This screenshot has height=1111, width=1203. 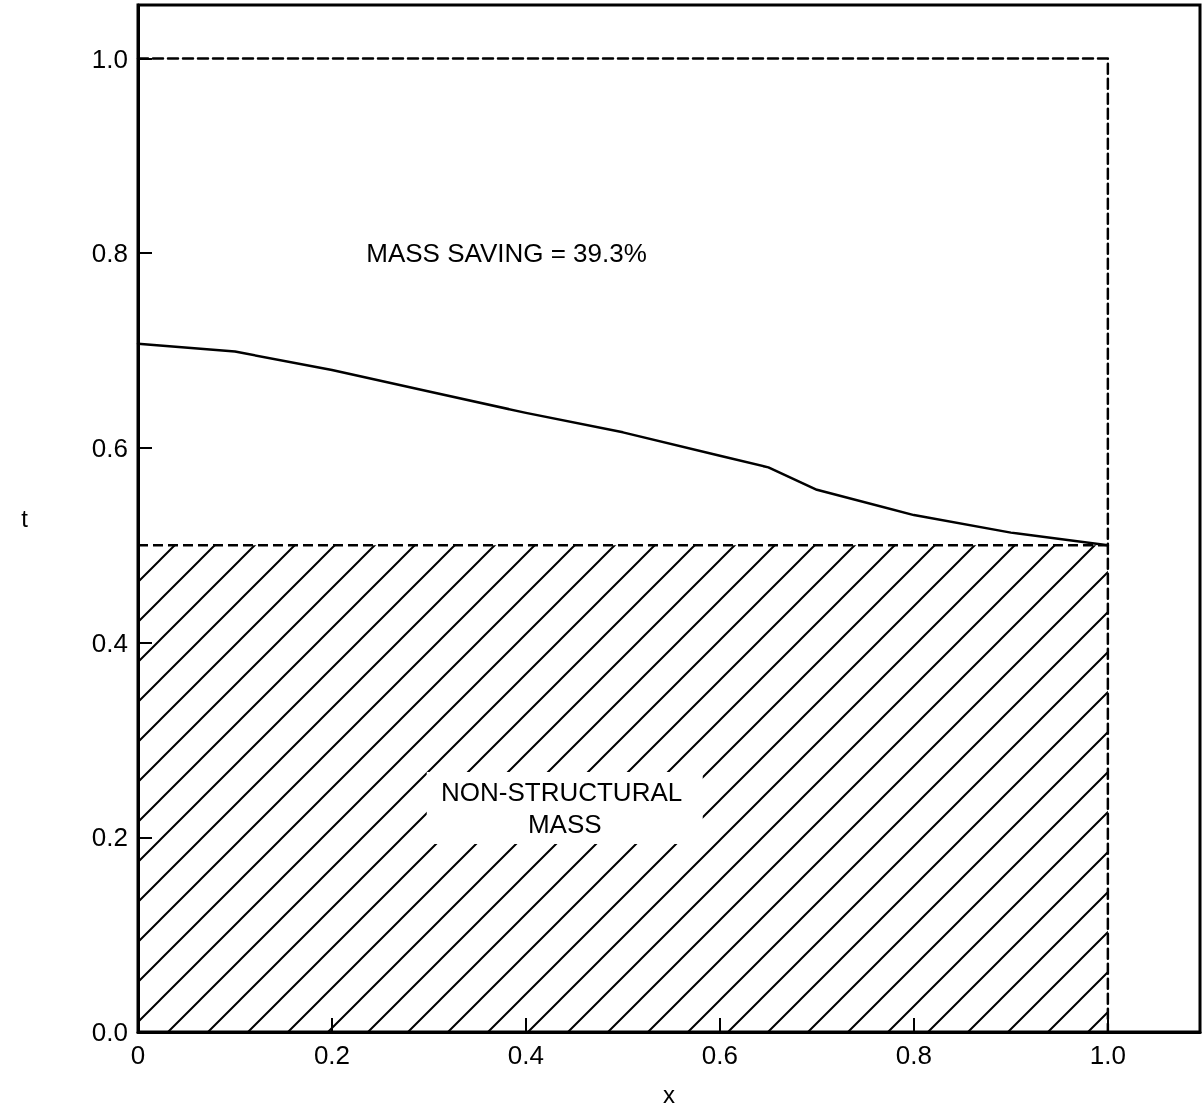 I want to click on y-tick-label: 0.8, so click(x=109, y=253).